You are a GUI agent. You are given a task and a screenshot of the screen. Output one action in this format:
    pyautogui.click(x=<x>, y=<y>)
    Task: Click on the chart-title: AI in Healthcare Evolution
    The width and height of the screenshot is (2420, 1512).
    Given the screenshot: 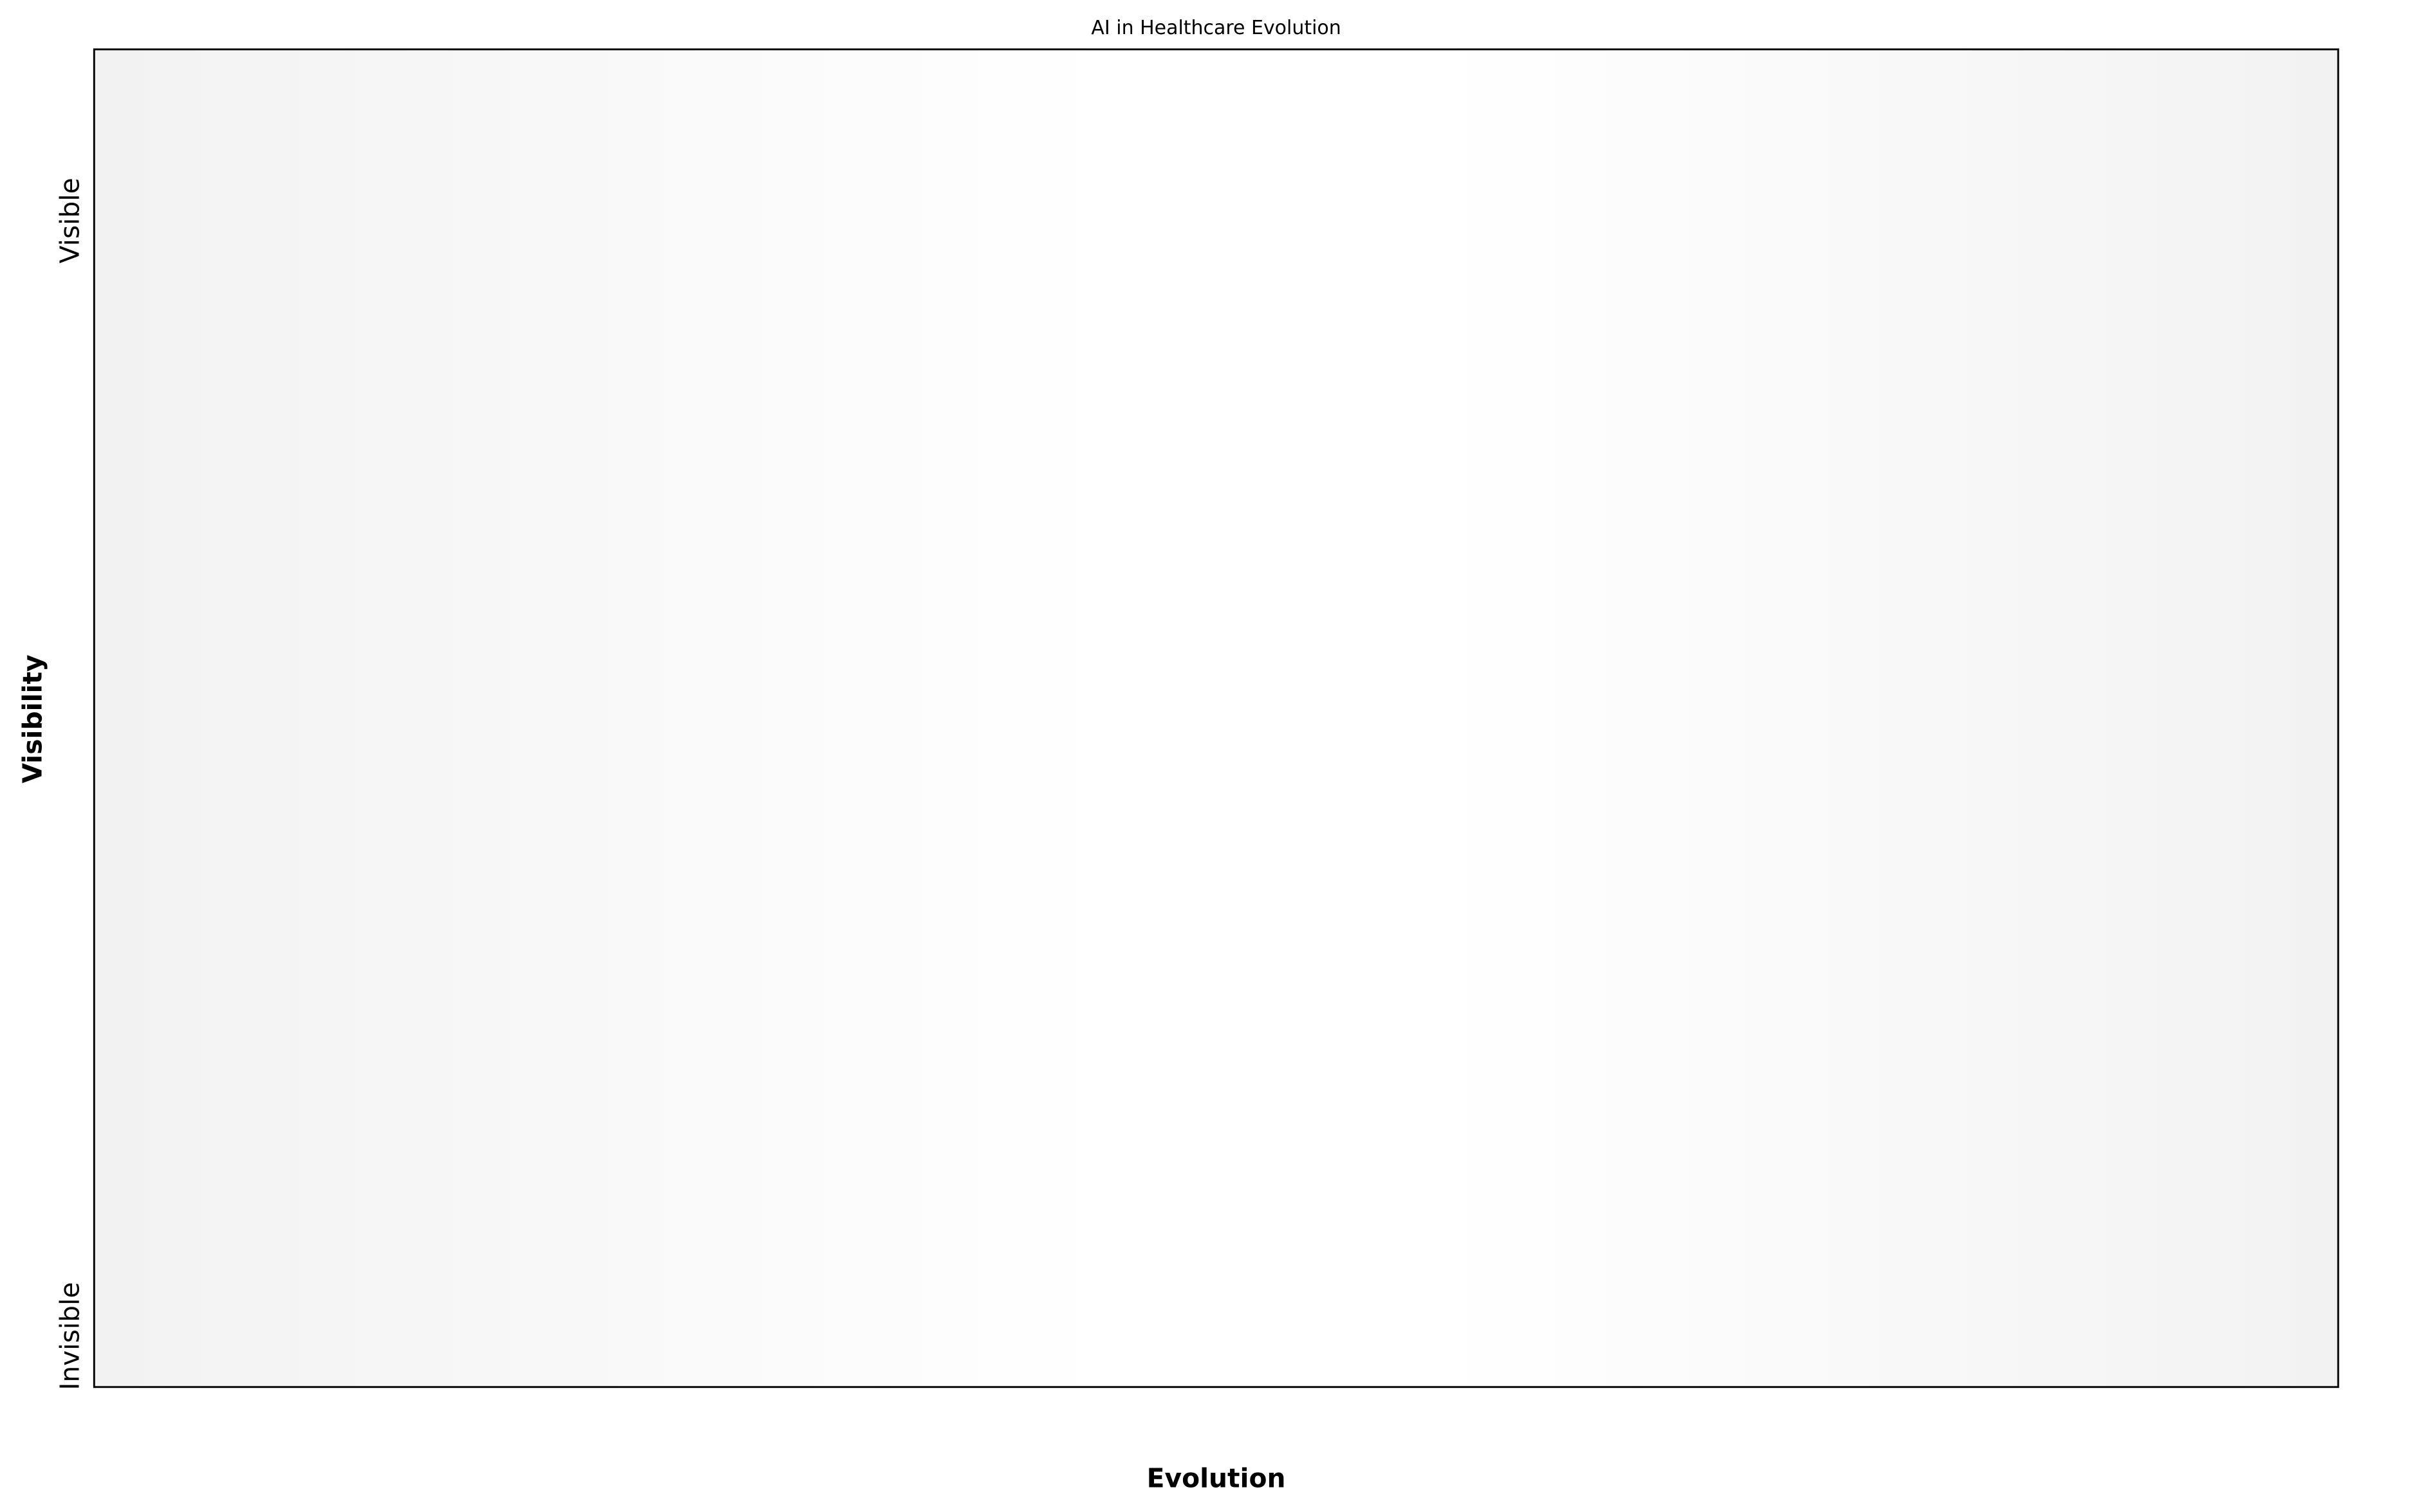 What is the action you would take?
    pyautogui.click(x=1216, y=28)
    